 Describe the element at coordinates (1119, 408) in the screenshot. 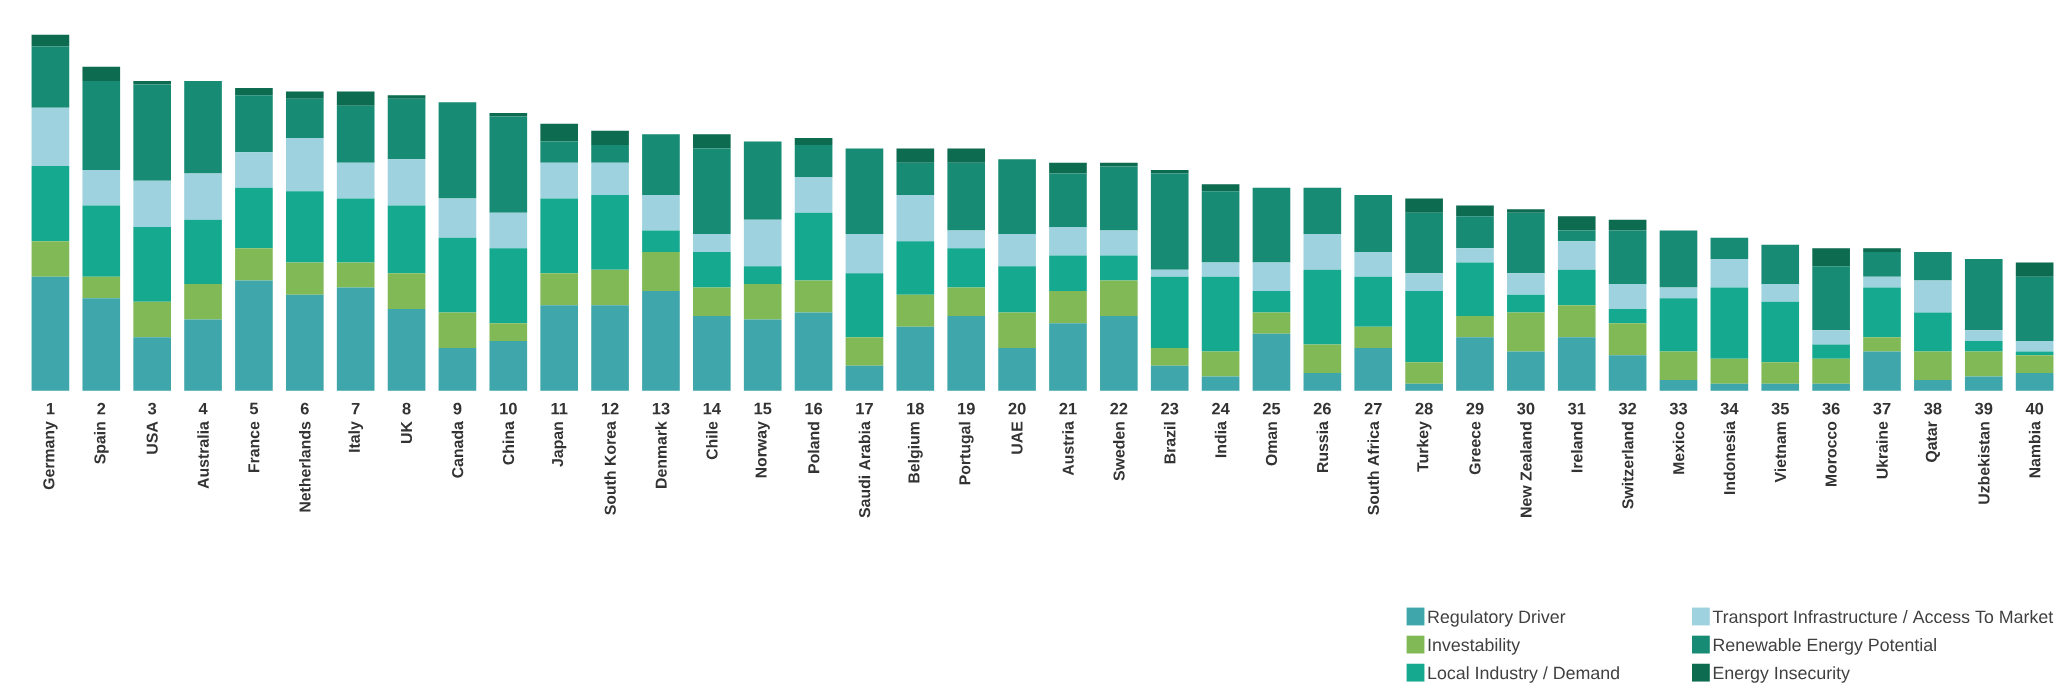

I see `text: 22` at that location.